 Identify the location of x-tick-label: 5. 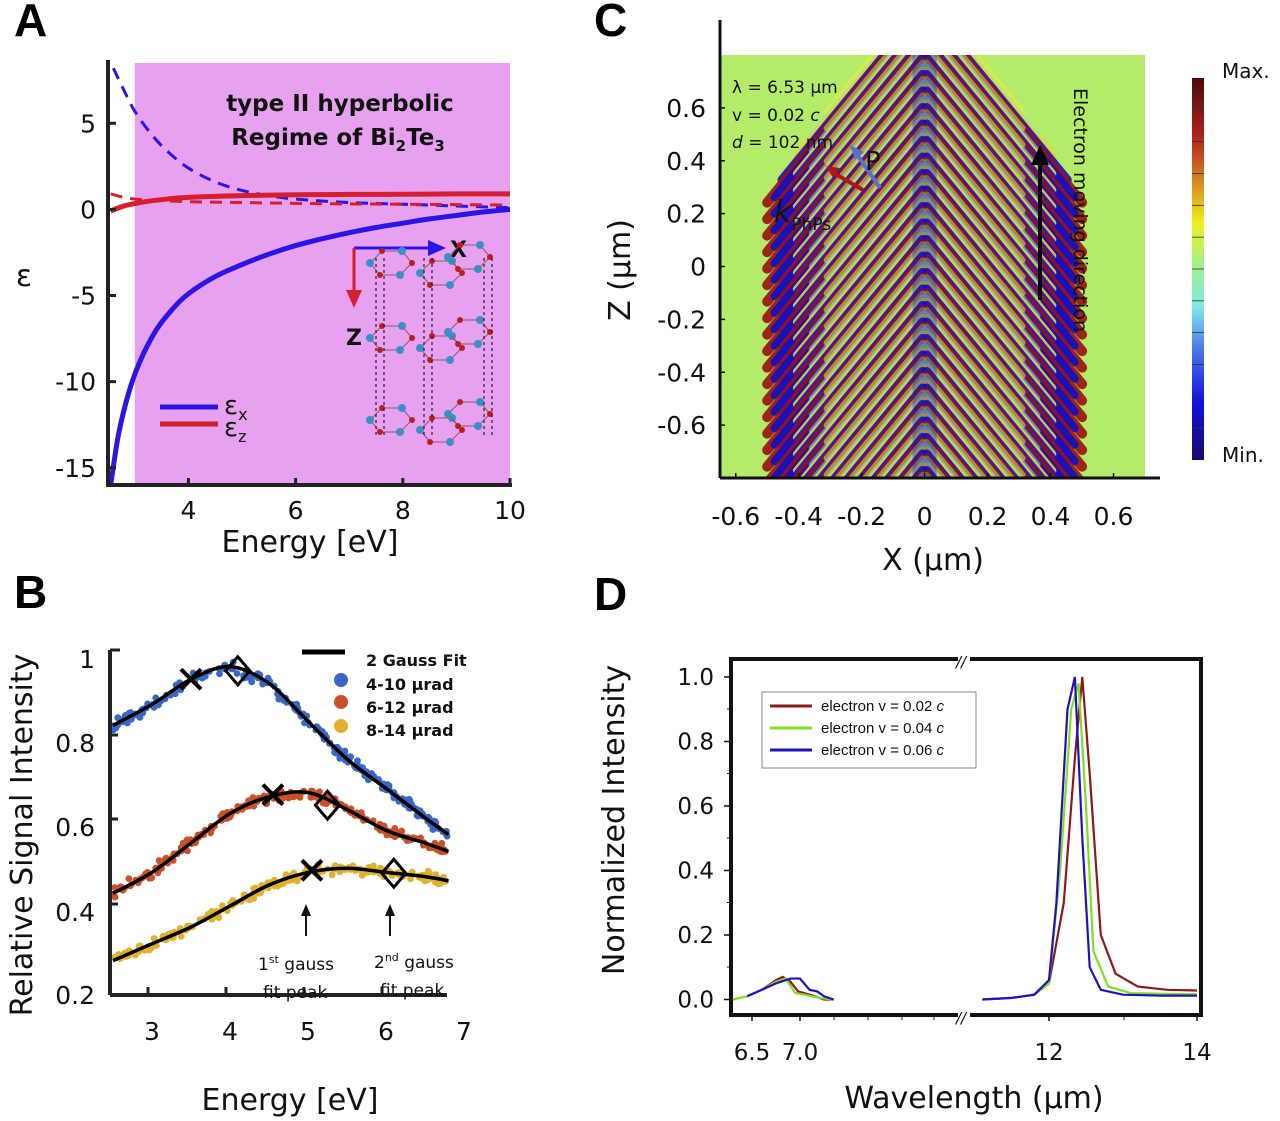
(308, 1031).